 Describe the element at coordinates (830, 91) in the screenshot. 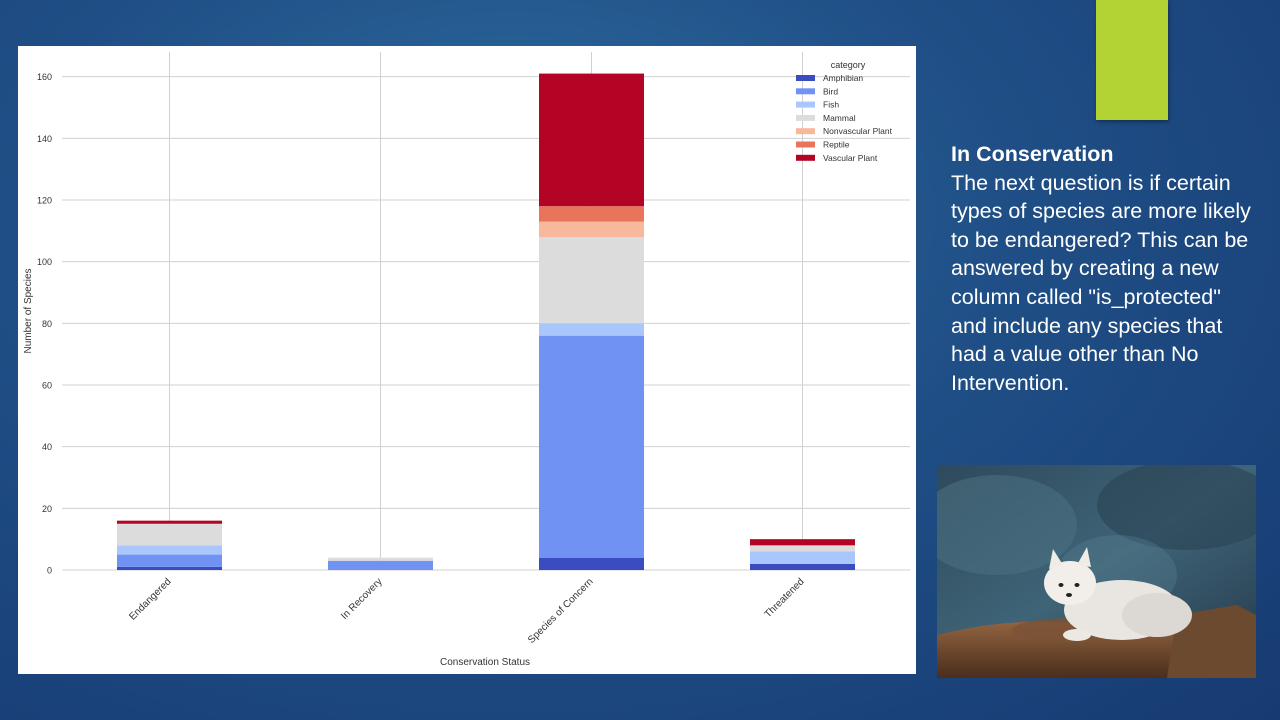

I see `legend-entry: Bird` at that location.